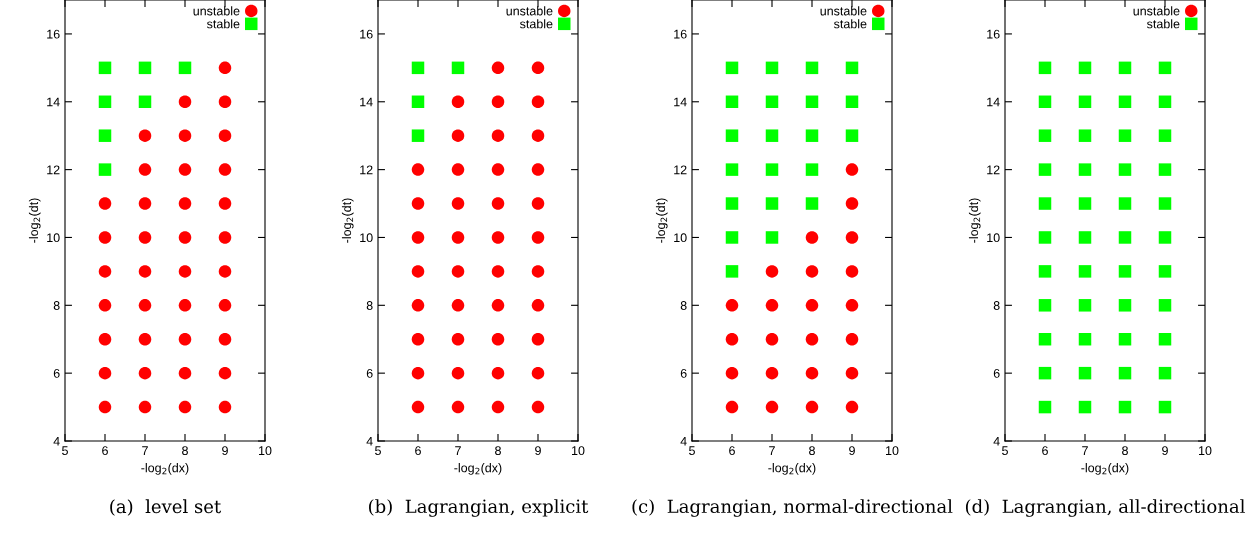 The image size is (1255, 550). What do you see at coordinates (1105, 508) in the screenshot?
I see `text: (d) Lagrangian, all-directional` at bounding box center [1105, 508].